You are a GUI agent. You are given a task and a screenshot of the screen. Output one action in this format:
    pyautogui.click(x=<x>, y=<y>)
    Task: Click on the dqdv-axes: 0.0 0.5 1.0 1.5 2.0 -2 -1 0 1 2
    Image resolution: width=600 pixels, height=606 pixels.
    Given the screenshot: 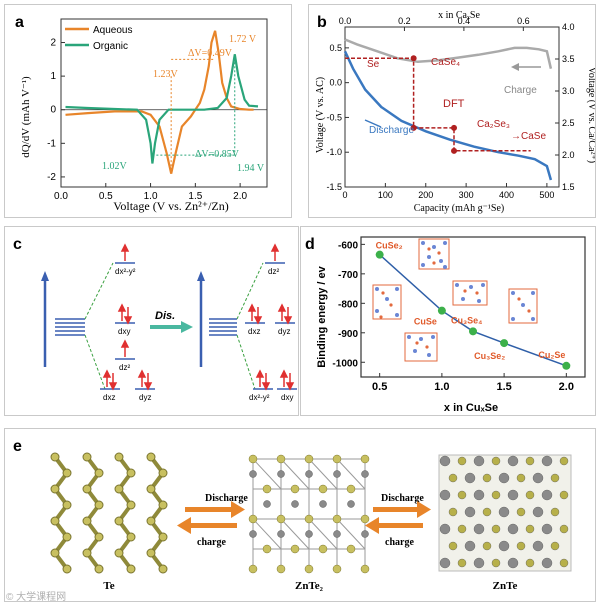 What is the action you would take?
    pyautogui.click(x=157, y=110)
    